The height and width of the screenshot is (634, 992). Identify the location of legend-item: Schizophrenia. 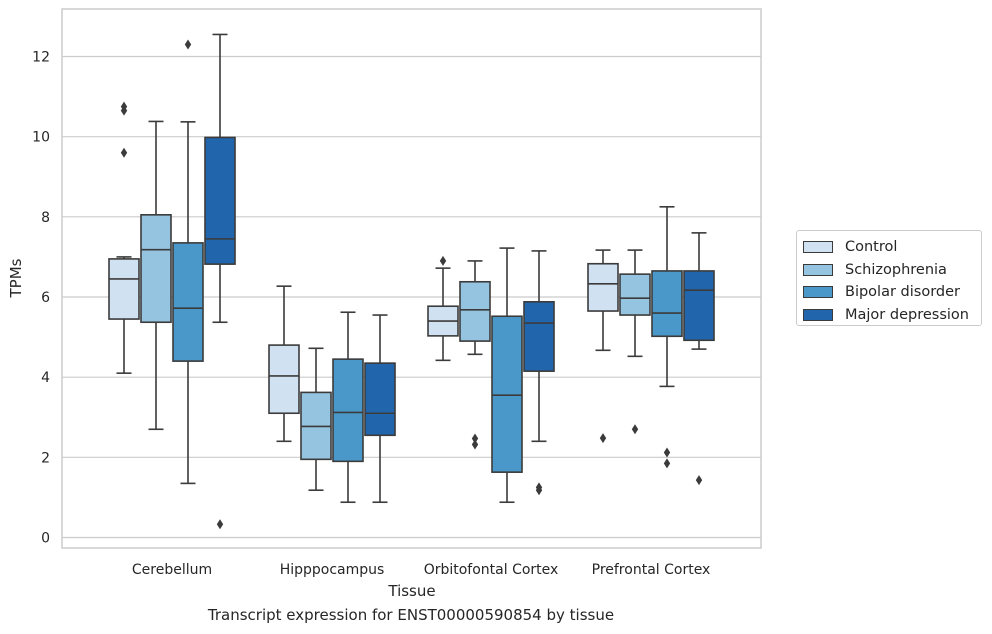
(892, 270).